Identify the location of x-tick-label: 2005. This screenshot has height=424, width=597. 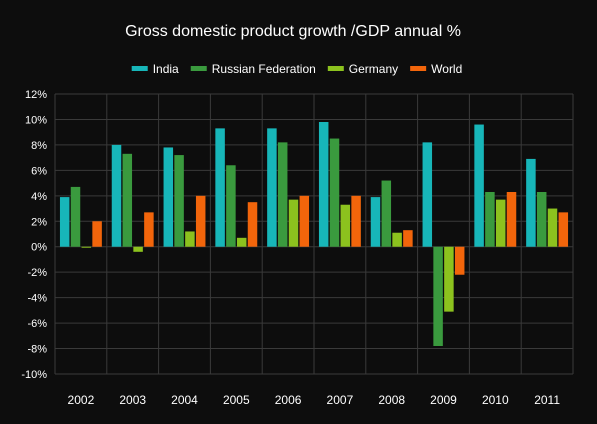
(236, 400).